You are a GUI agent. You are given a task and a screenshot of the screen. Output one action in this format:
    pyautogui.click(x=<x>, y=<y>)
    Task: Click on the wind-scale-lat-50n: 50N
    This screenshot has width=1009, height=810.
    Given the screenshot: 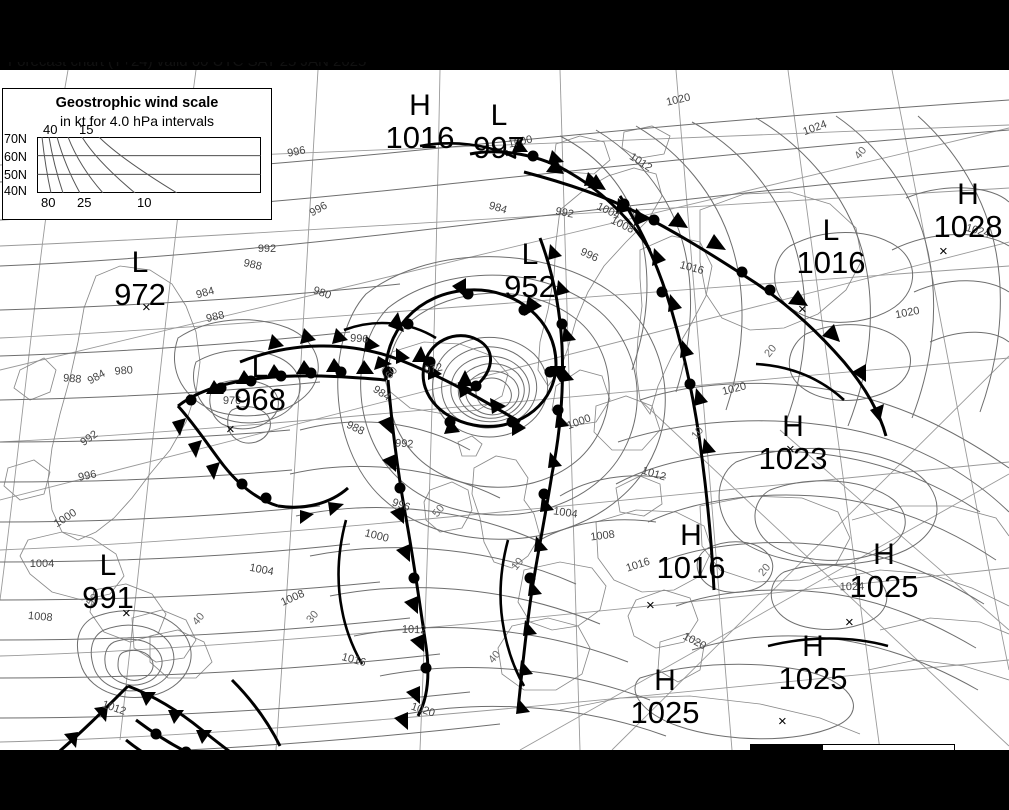 What is the action you would take?
    pyautogui.click(x=15, y=175)
    